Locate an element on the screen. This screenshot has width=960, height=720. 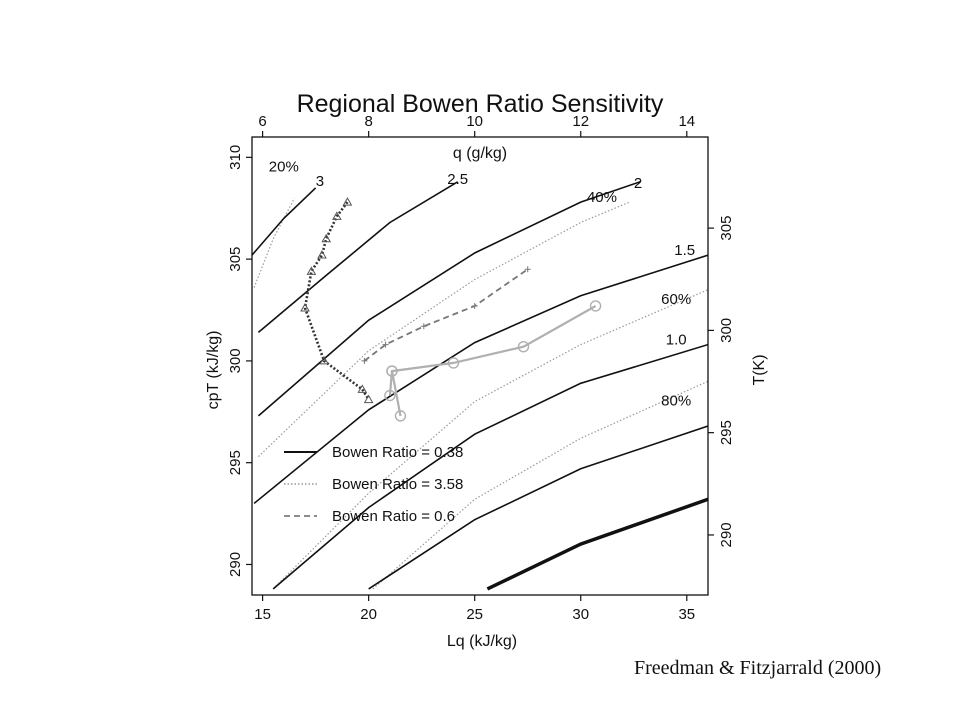
right-tick-label: 305 is located at coordinates (726, 228).